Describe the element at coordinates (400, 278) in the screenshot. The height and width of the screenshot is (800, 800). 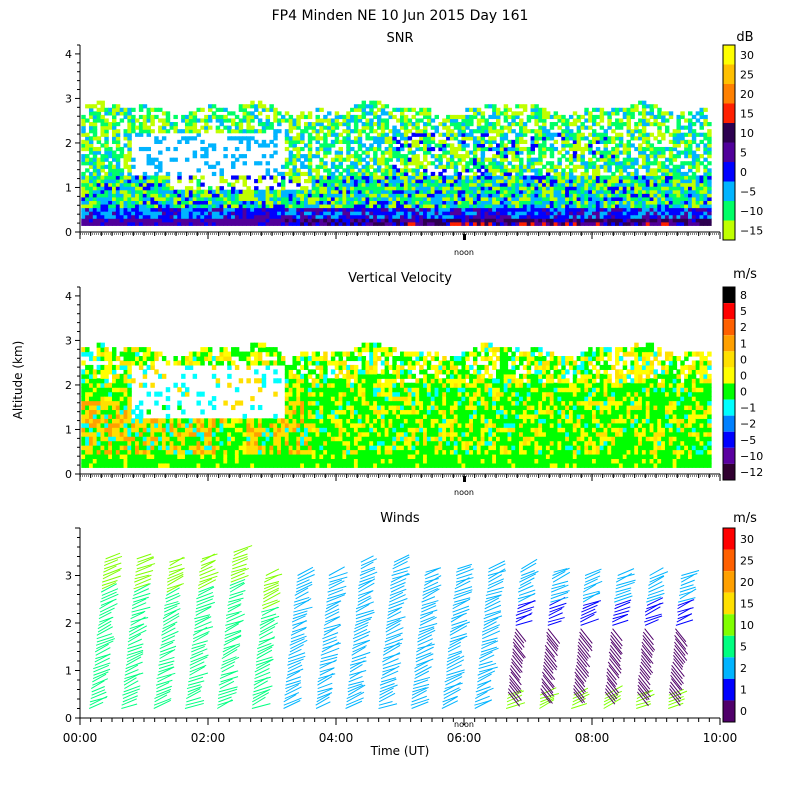
I see `velocity-title: Vertical Velocity` at that location.